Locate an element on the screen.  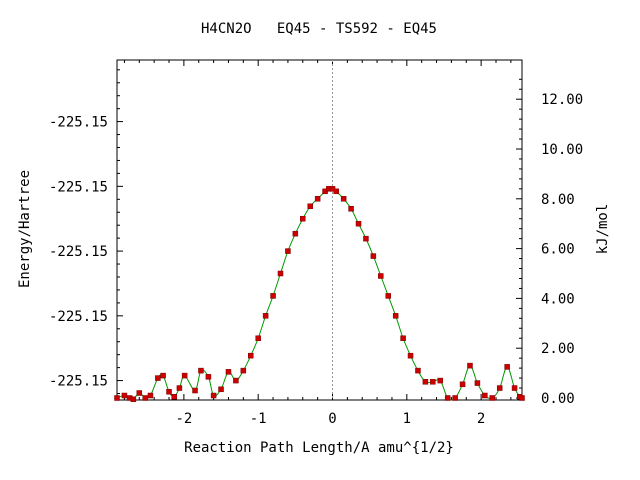
y2-tick-label: 0.00 is located at coordinates (558, 399).